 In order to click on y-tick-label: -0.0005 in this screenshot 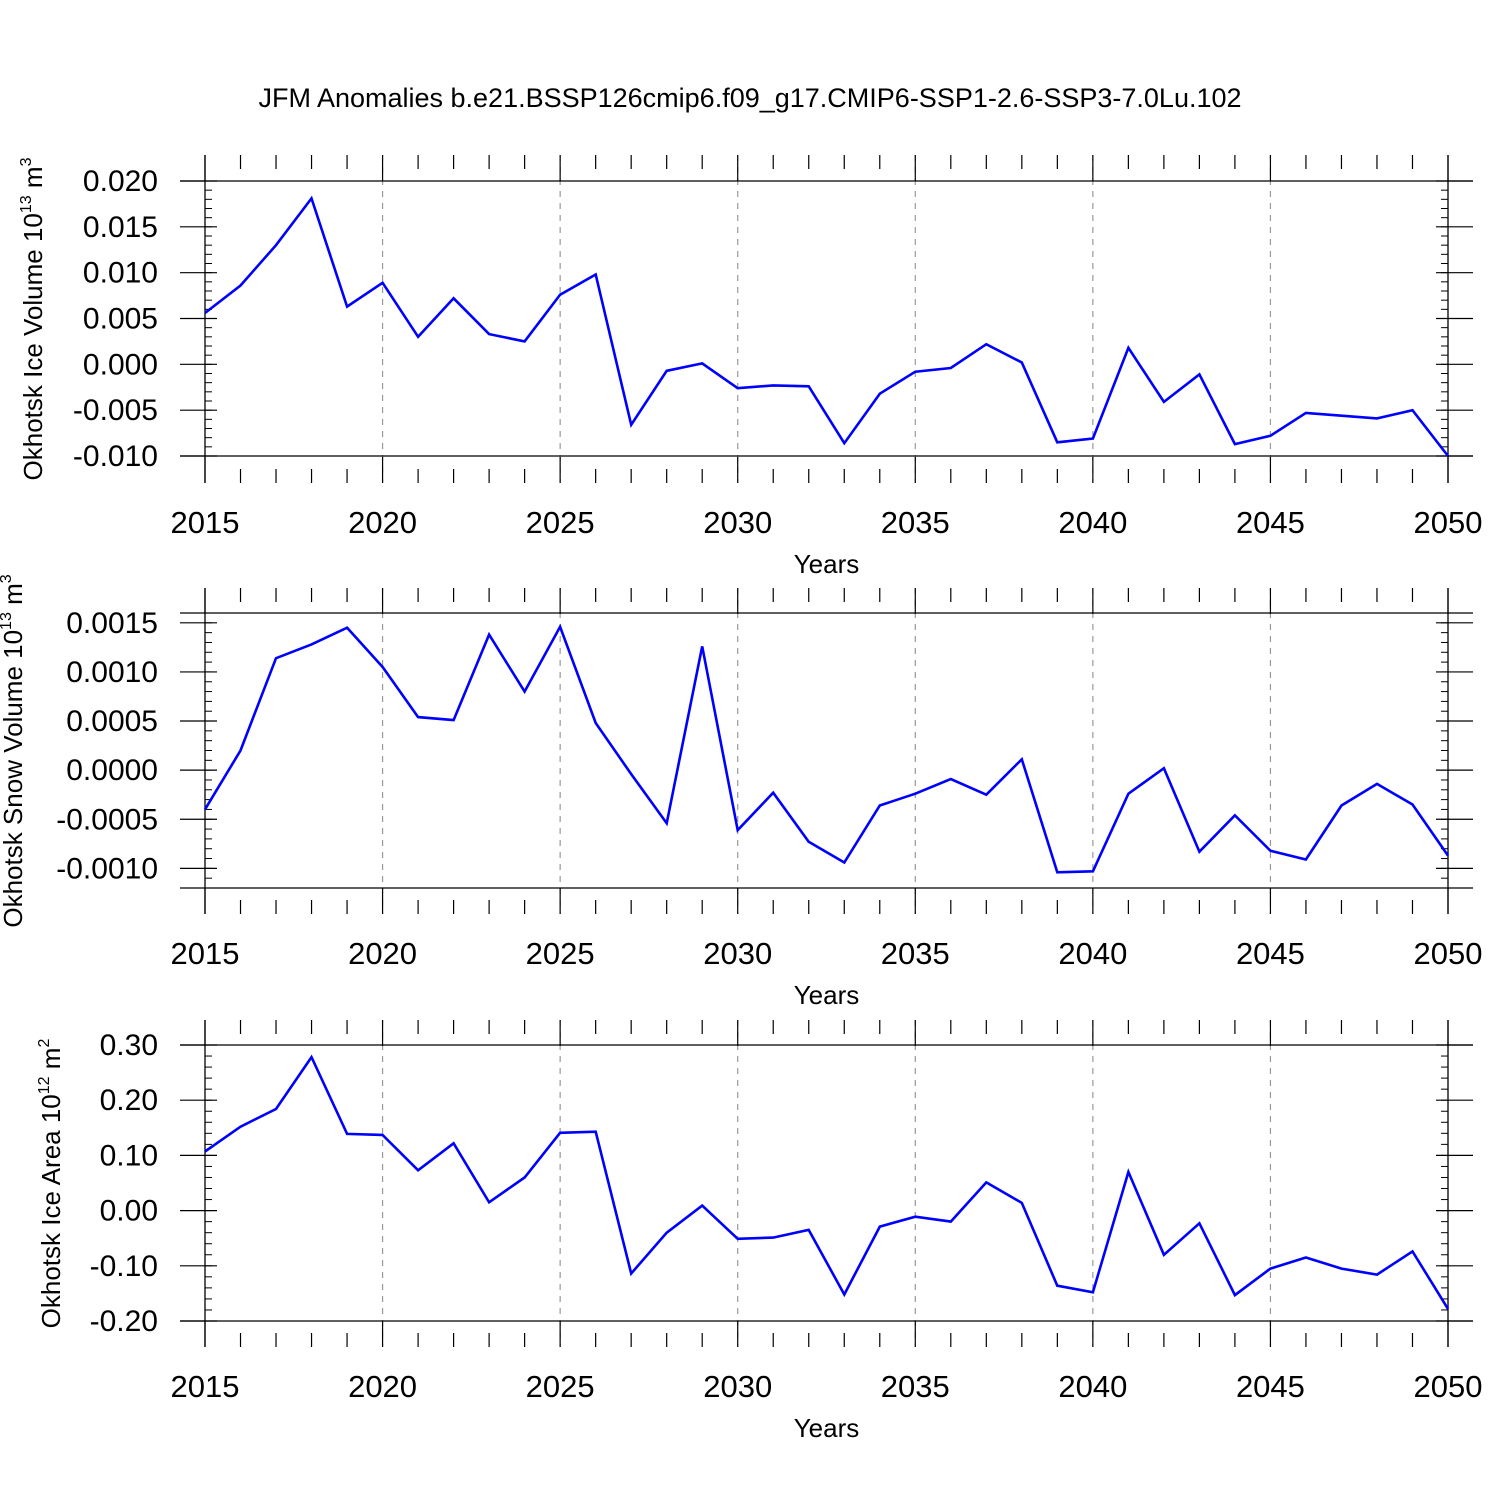, I will do `click(107, 819)`.